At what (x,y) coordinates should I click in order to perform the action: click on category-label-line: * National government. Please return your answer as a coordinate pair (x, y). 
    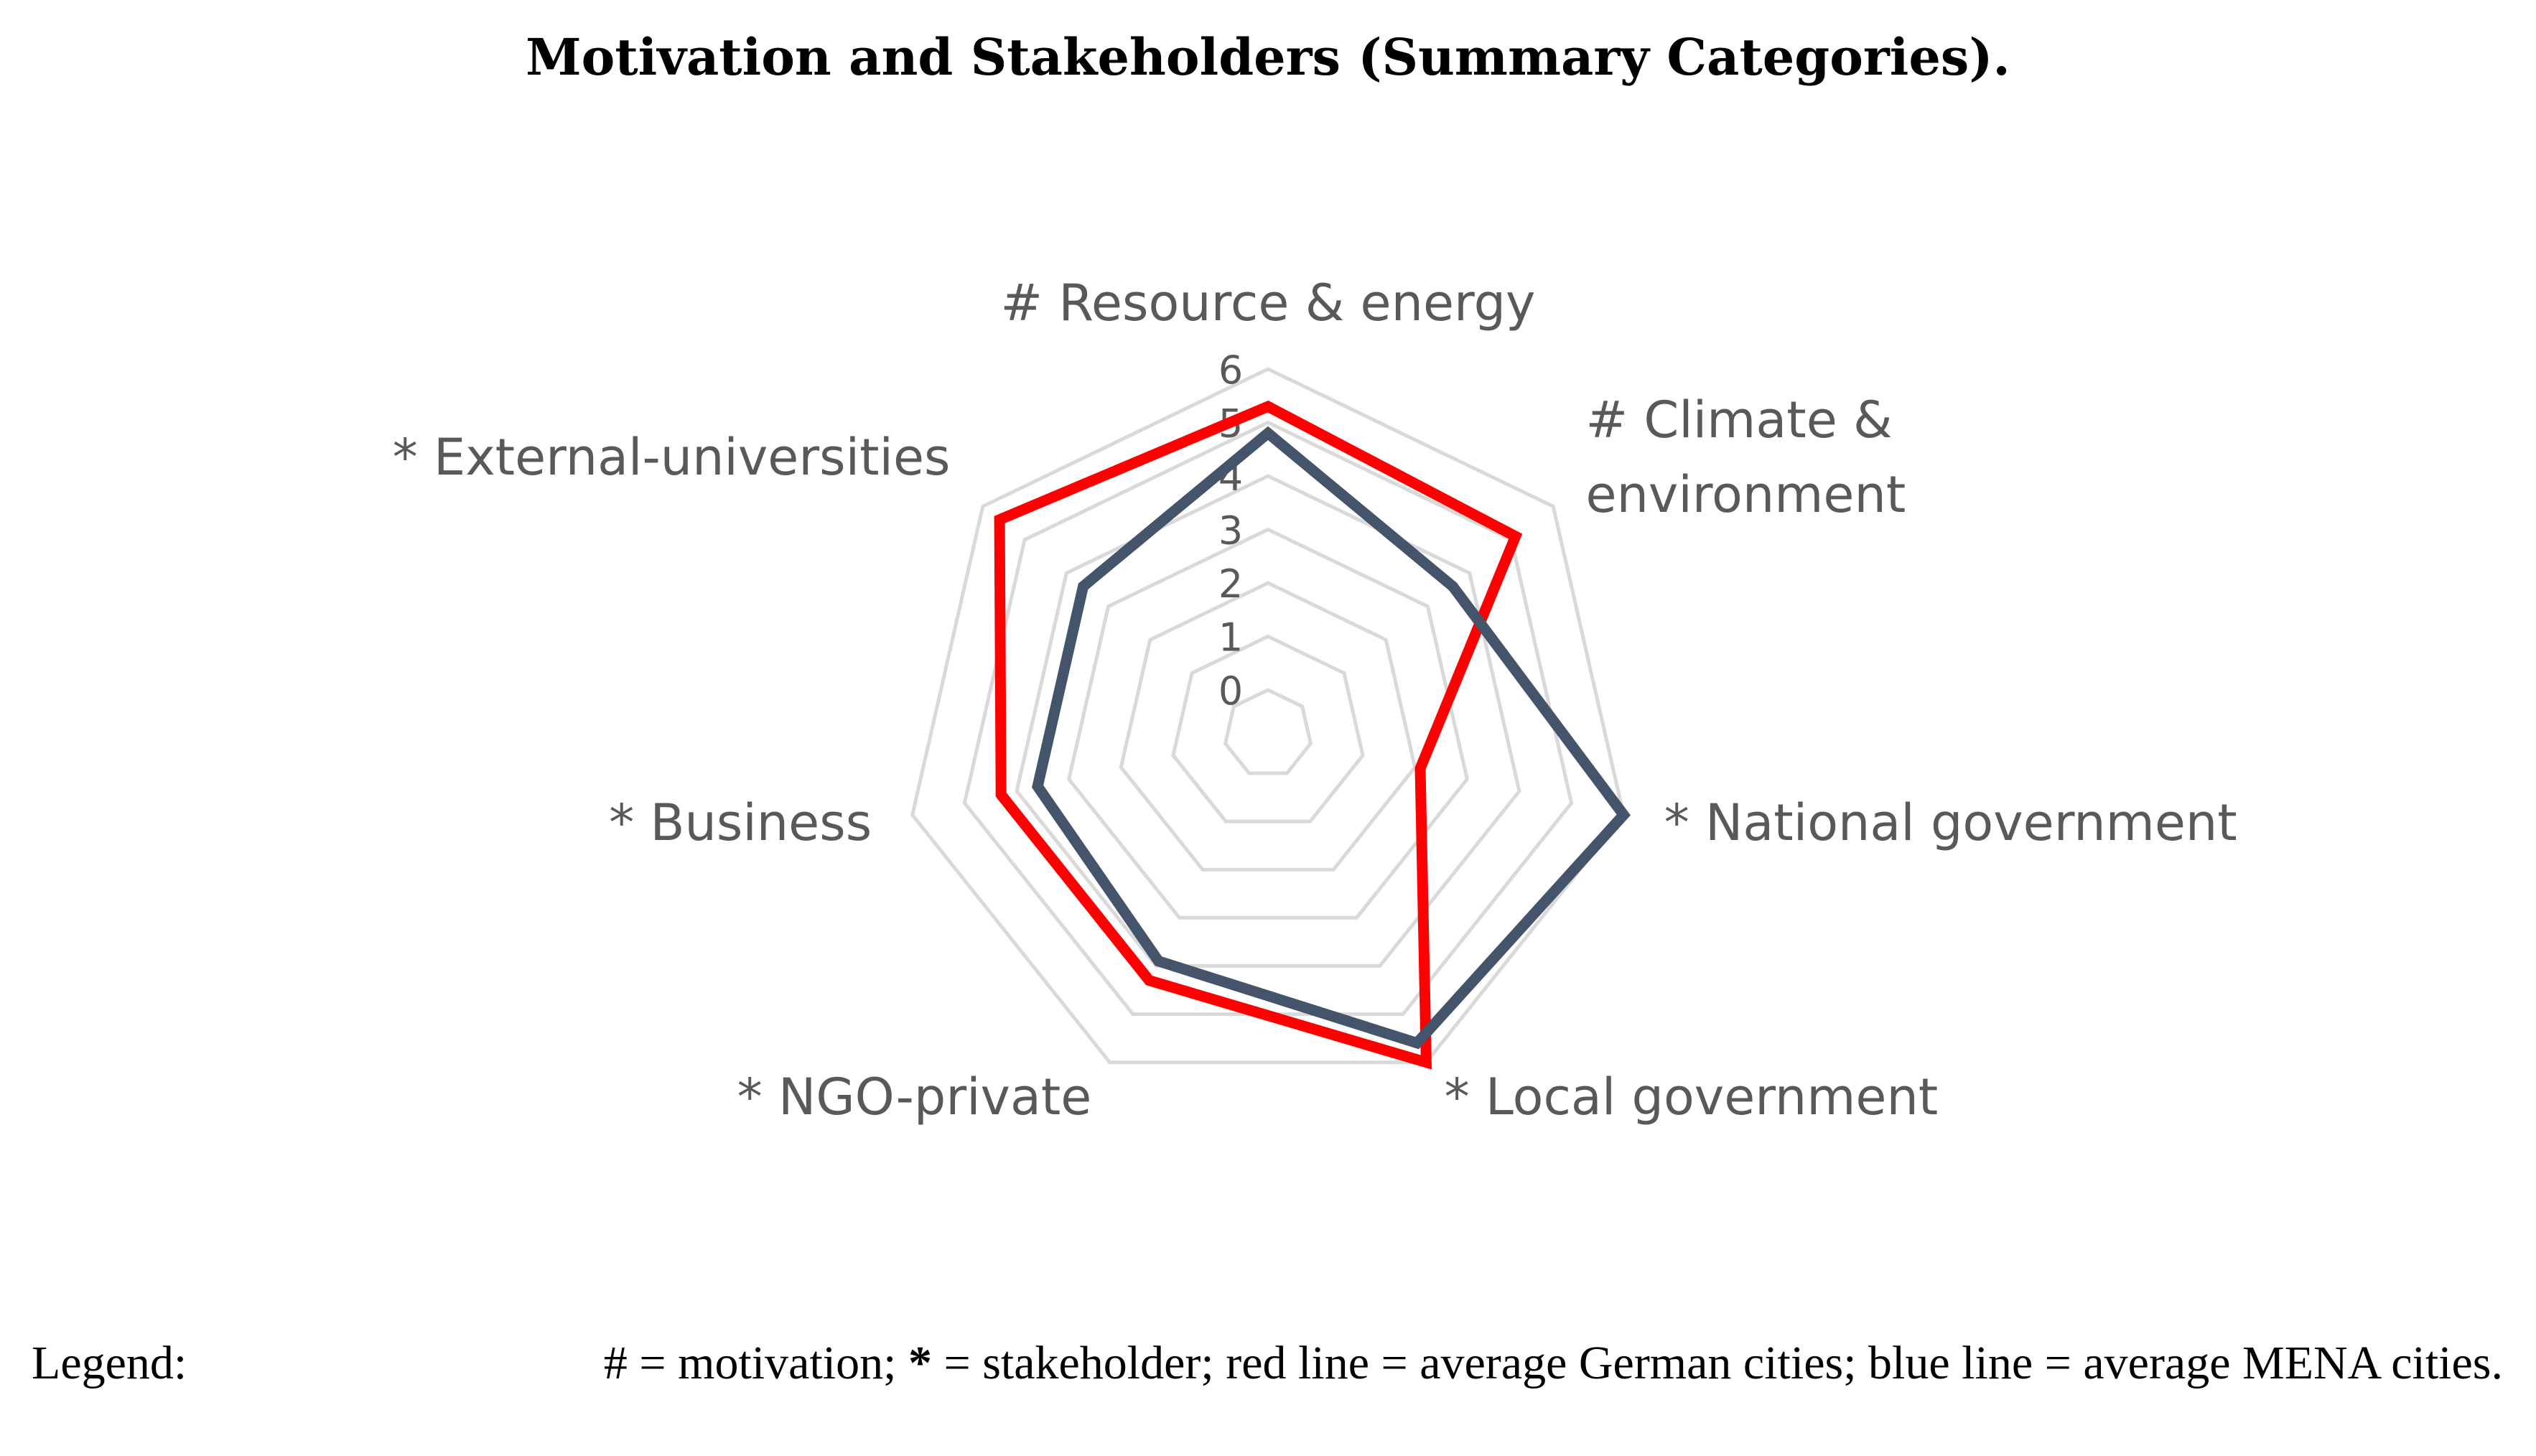
    Looking at the image, I should click on (1950, 822).